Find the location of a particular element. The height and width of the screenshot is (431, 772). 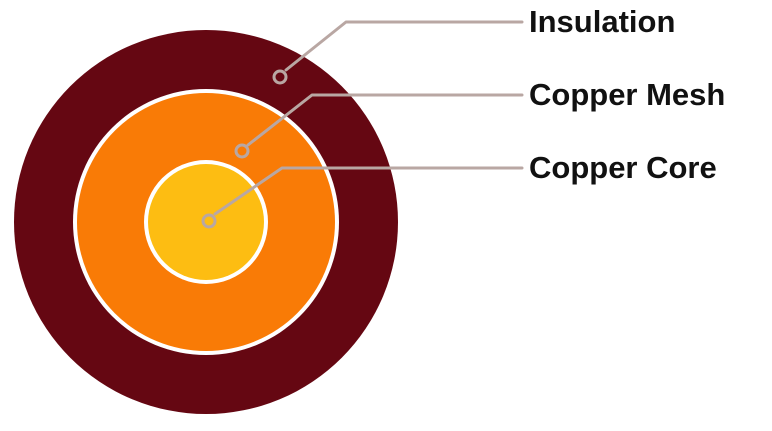

copper-core-layer is located at coordinates (206, 222).